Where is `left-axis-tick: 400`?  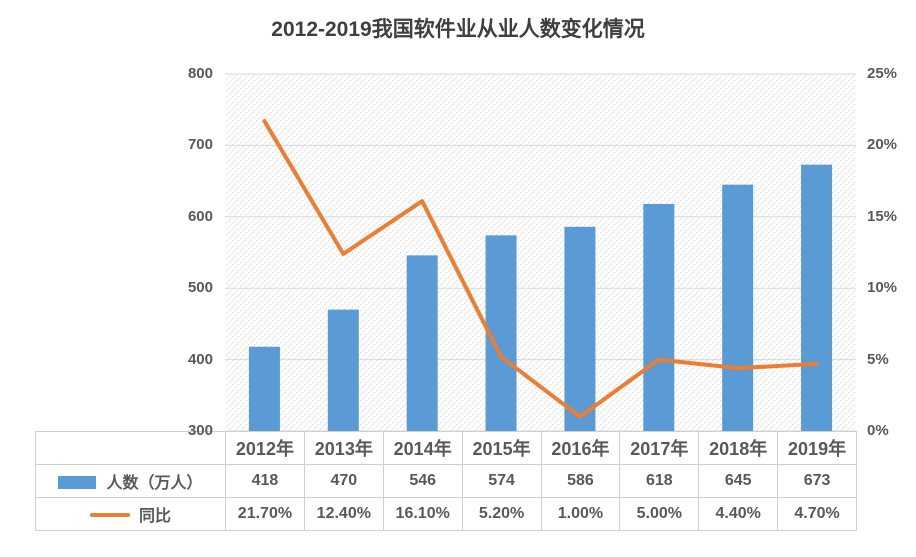
left-axis-tick: 400 is located at coordinates (200, 359).